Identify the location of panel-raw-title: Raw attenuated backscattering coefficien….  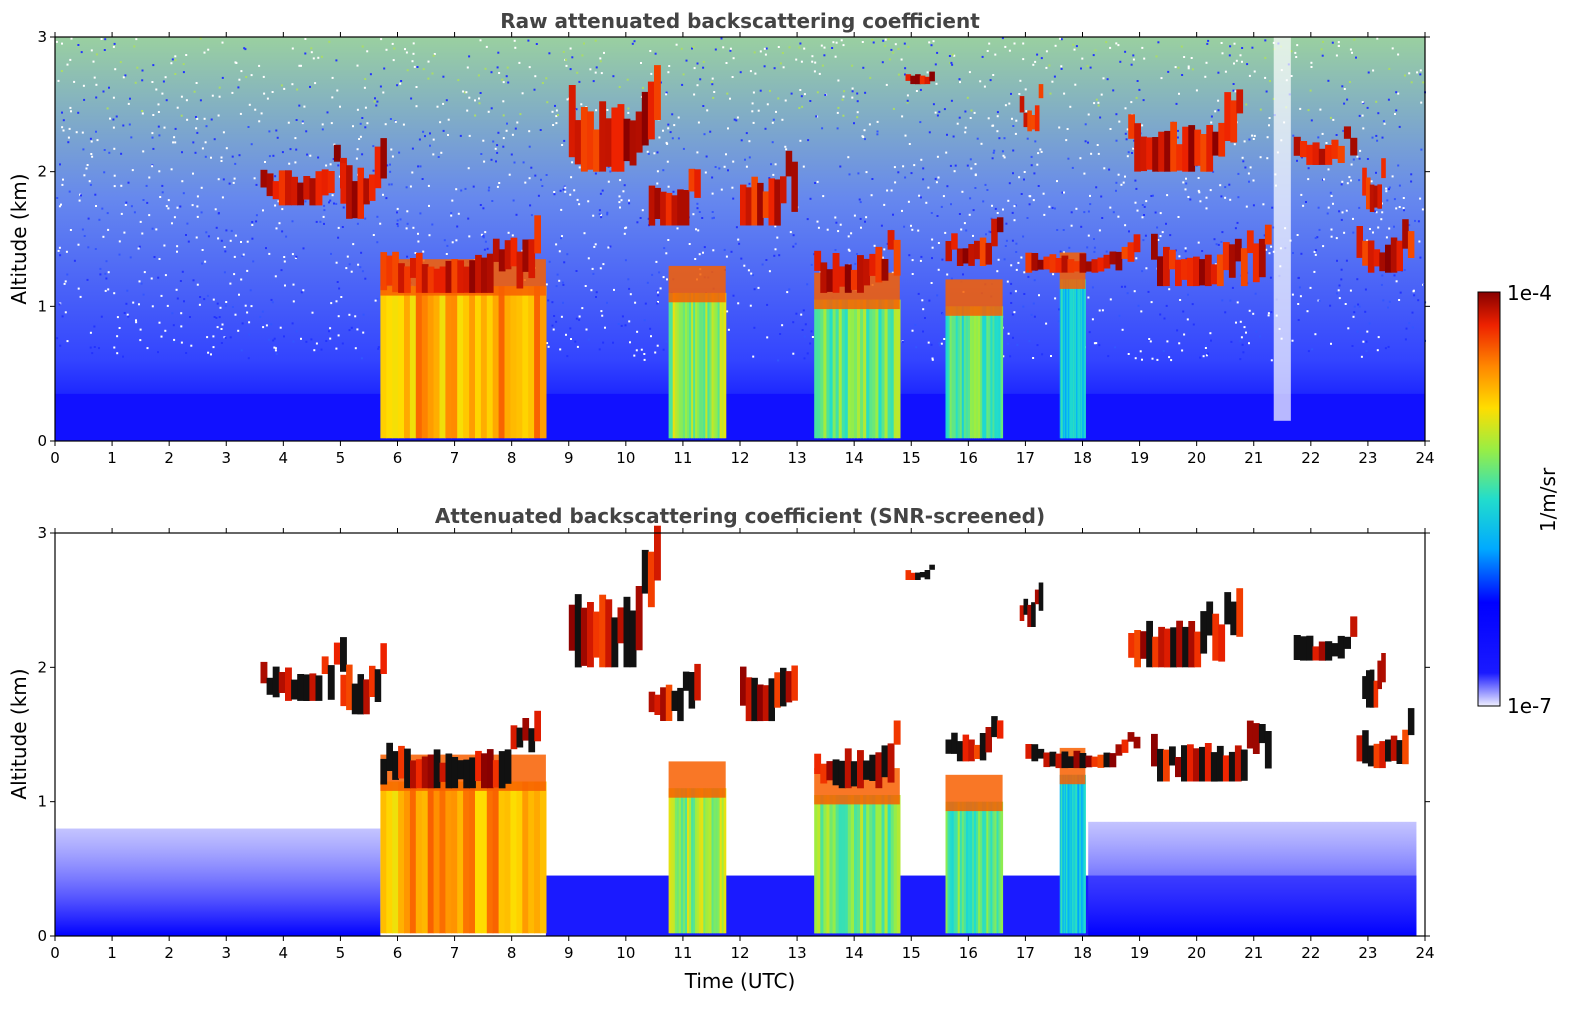
(740, 21).